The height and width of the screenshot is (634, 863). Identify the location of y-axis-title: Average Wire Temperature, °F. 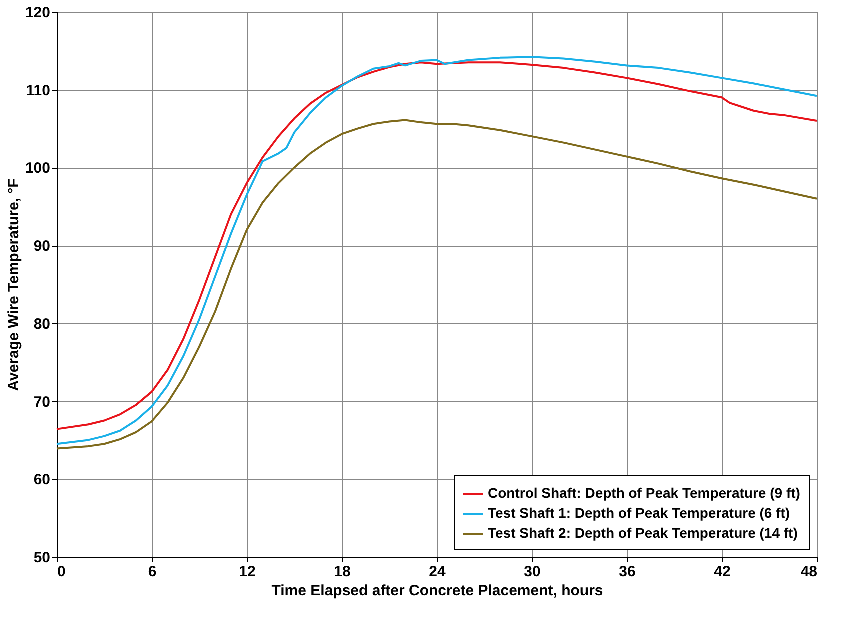
(13, 285).